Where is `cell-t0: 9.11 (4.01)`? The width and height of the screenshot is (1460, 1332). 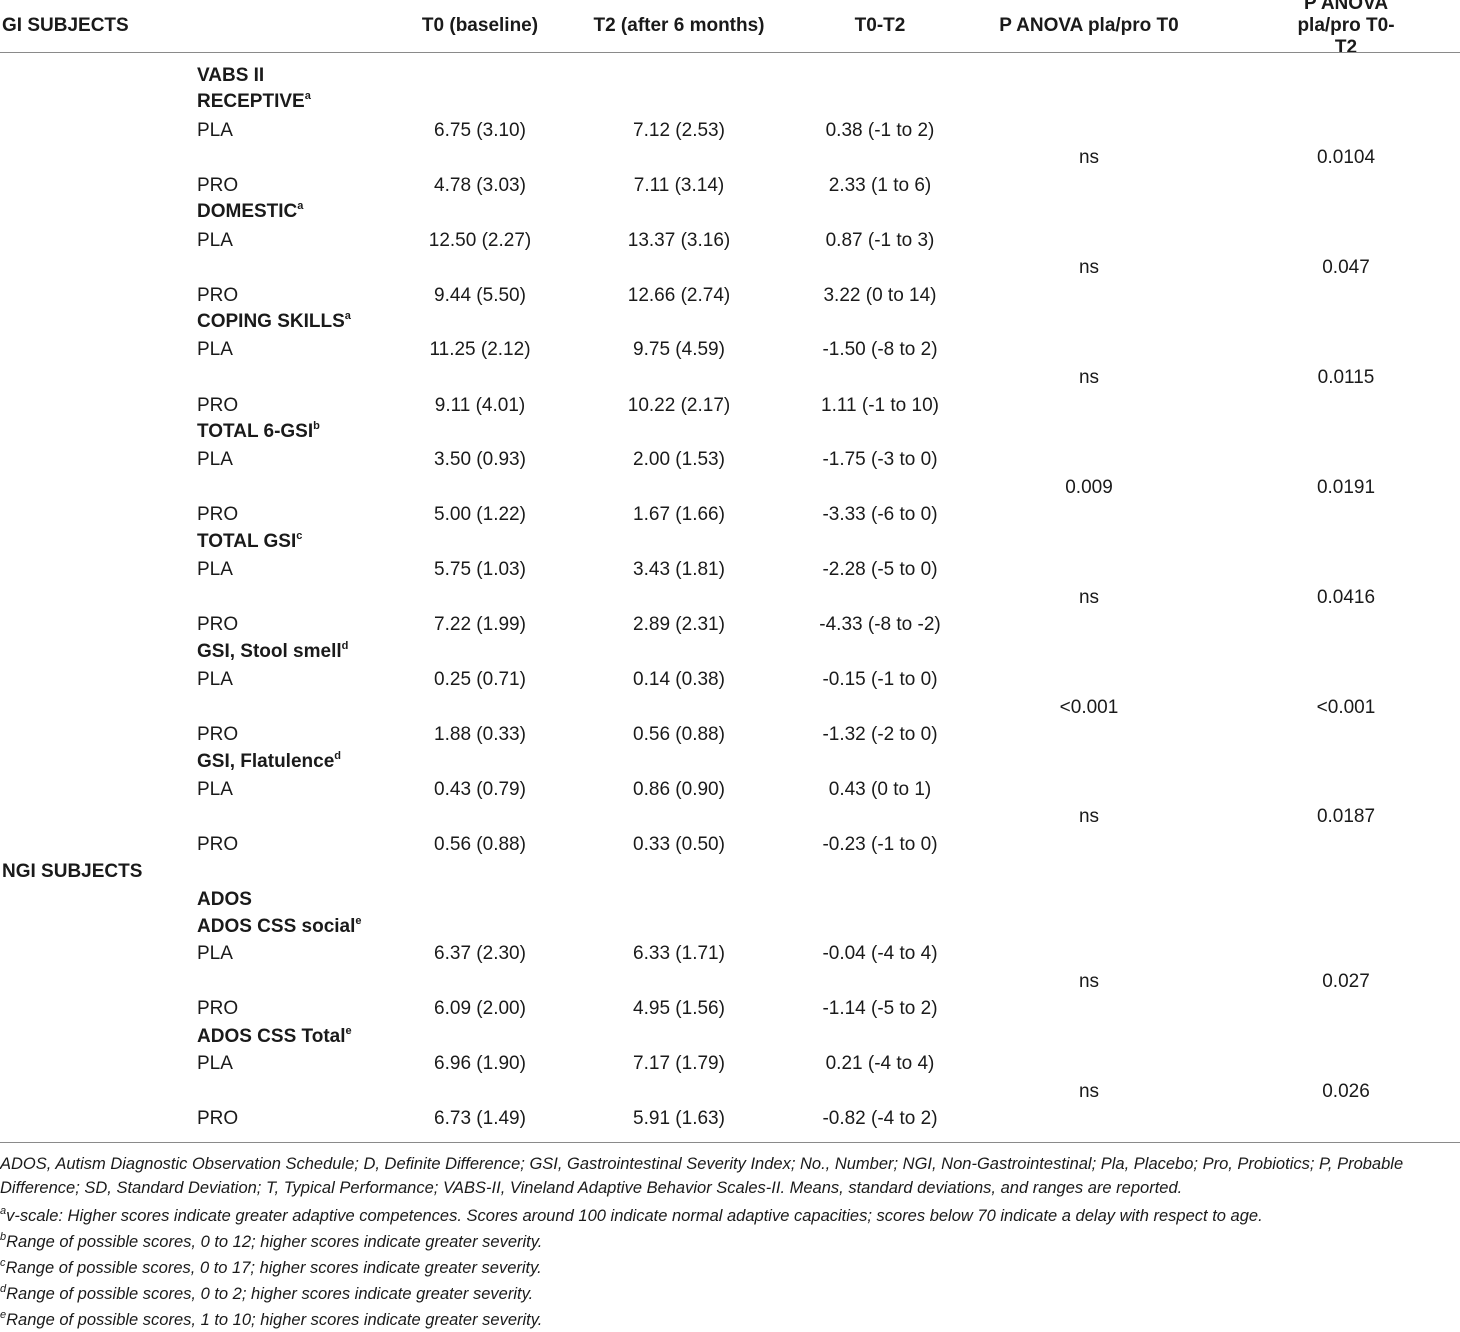 cell-t0: 9.11 (4.01) is located at coordinates (480, 405).